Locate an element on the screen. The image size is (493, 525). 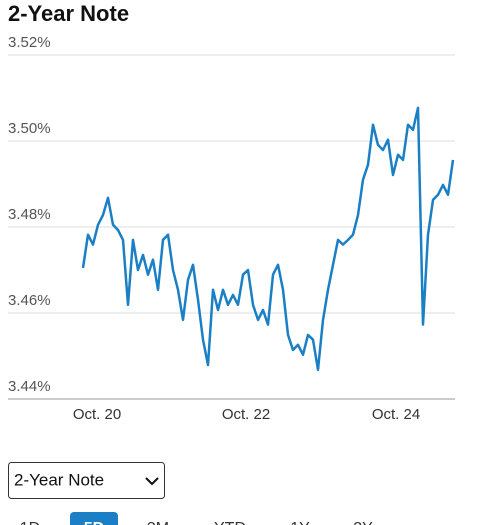
range-selected-bg is located at coordinates (94, 518).